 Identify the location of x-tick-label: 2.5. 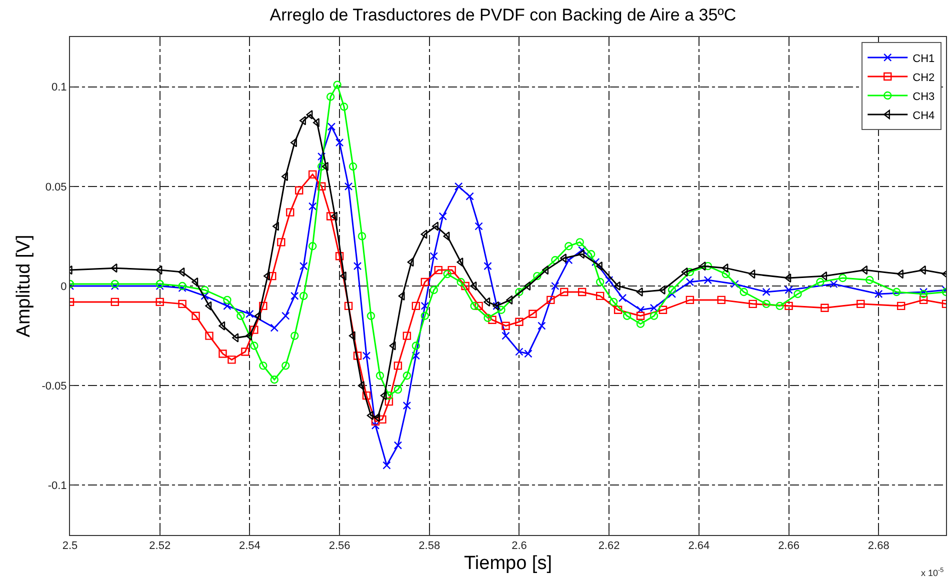
(70, 546).